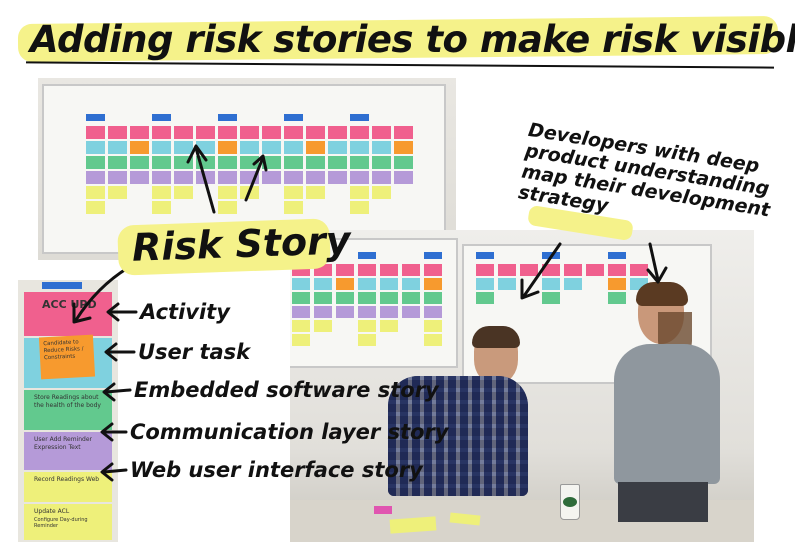 Image resolution: width=795 pixels, height=560 pixels. What do you see at coordinates (115, 471) in the screenshot?
I see `arrow-web-ui` at bounding box center [115, 471].